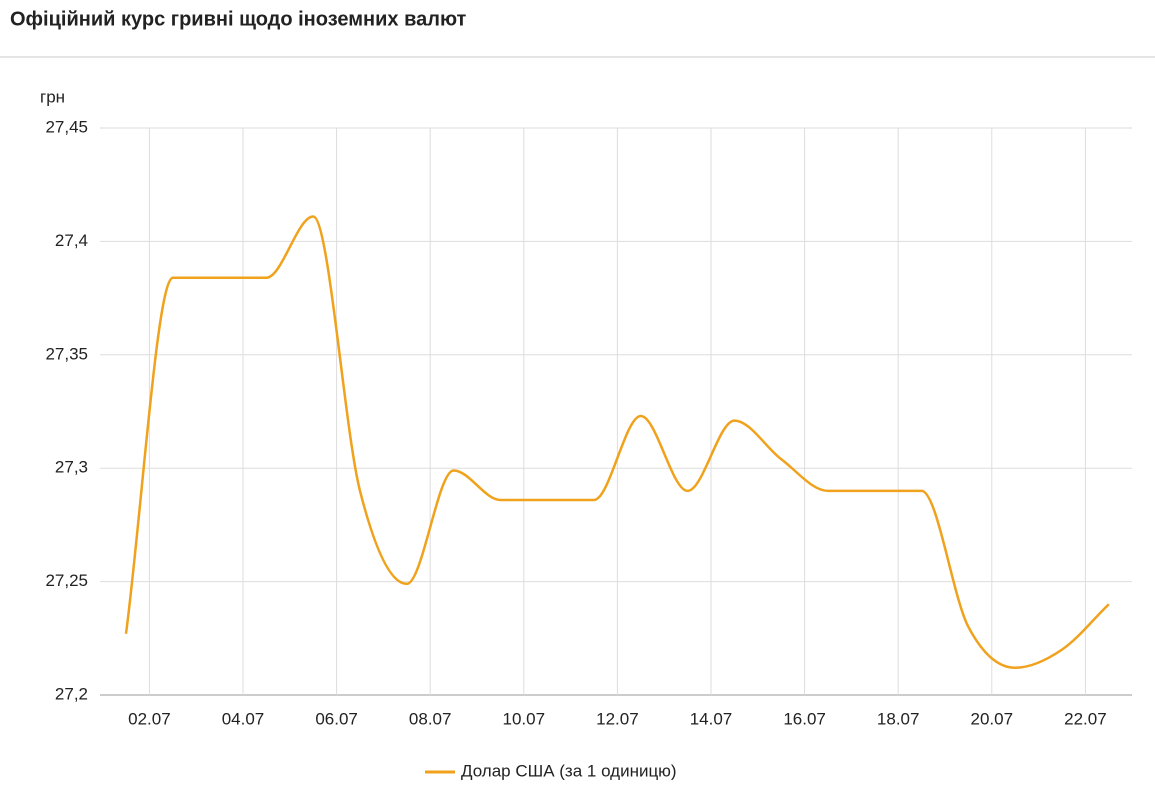 The width and height of the screenshot is (1155, 801). I want to click on y-tick-label: 27,2, so click(71, 693).